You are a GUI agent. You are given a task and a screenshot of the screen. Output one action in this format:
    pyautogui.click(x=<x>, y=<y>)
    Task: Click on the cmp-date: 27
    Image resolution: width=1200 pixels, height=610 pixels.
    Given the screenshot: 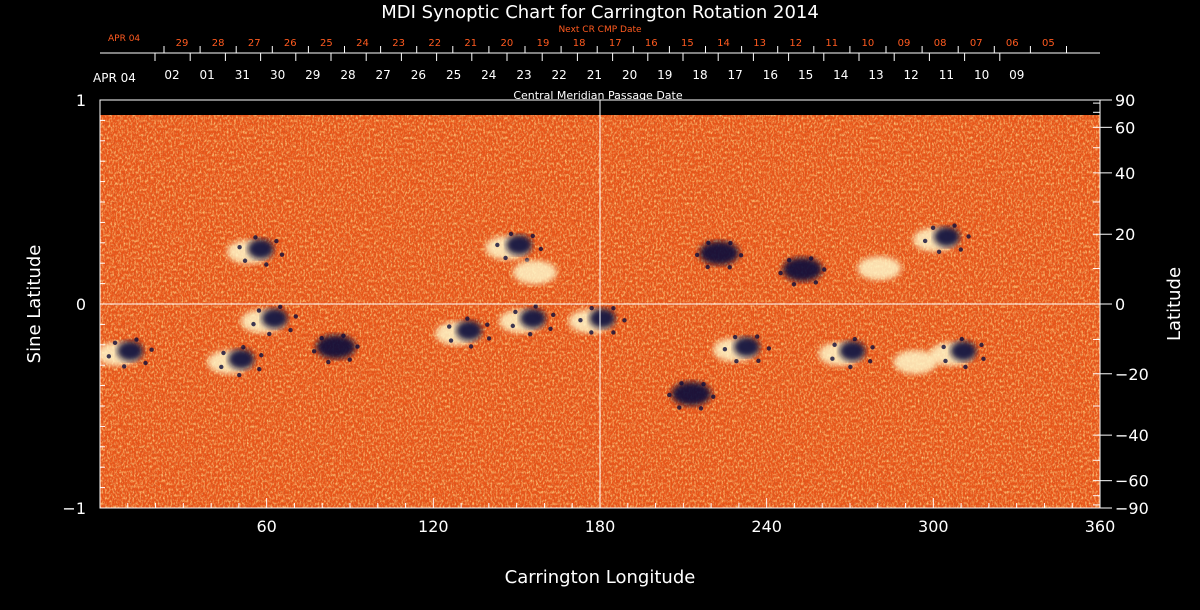 What is the action you would take?
    pyautogui.click(x=383, y=75)
    